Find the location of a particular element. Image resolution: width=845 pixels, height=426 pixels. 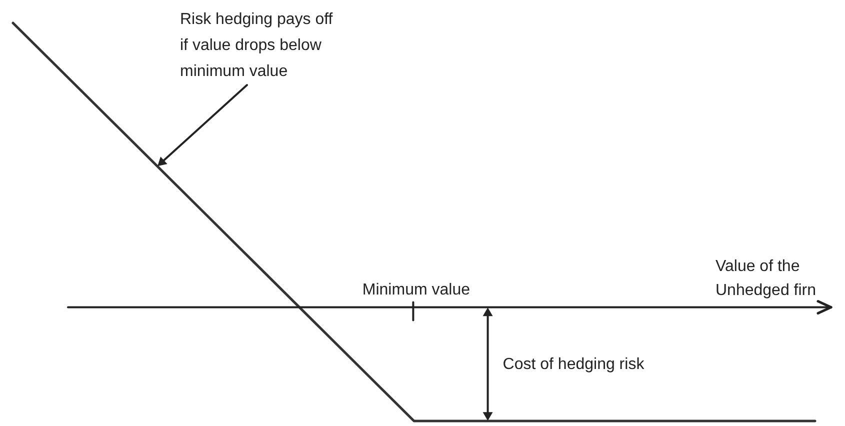

annotation: Cost of hedging risk is located at coordinates (574, 365).